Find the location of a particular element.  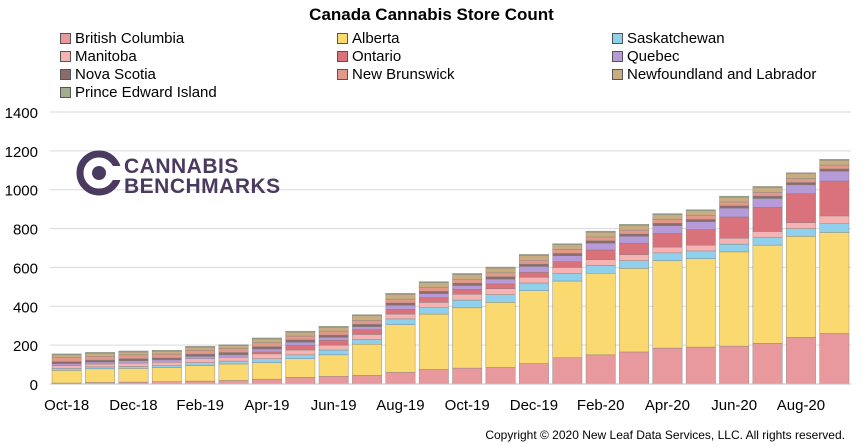

legend-label: Manitoba is located at coordinates (106, 56).